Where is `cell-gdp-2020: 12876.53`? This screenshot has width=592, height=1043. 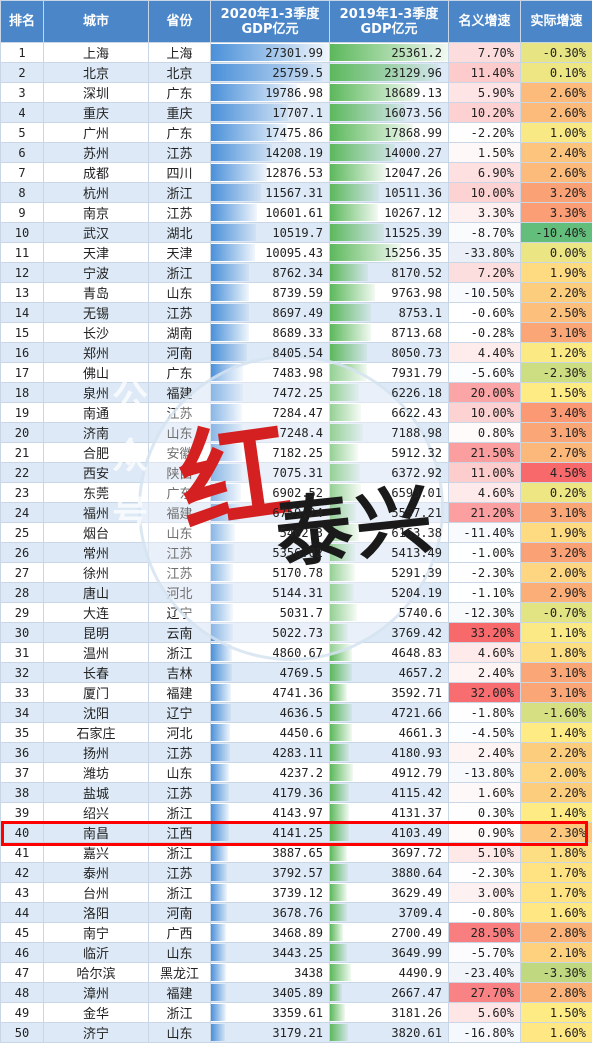
cell-gdp-2020: 12876.53 is located at coordinates (270, 173).